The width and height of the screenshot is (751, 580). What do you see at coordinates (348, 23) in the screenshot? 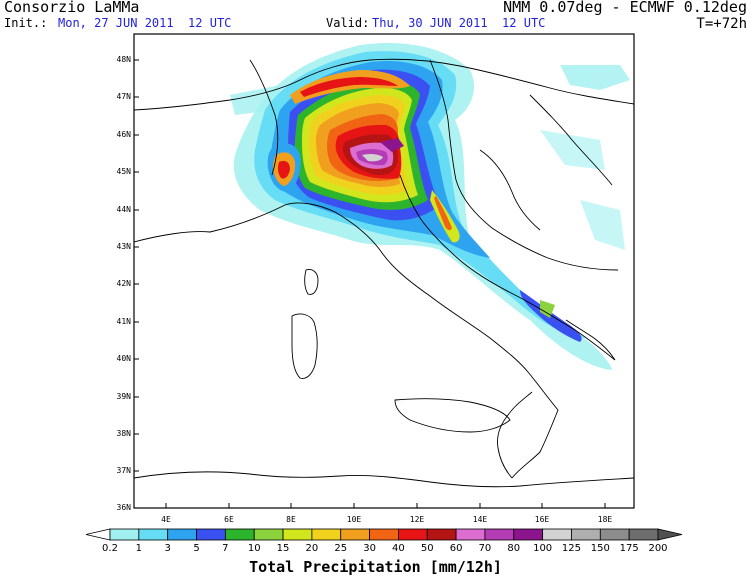
I see `valid-label: Valid:` at bounding box center [348, 23].